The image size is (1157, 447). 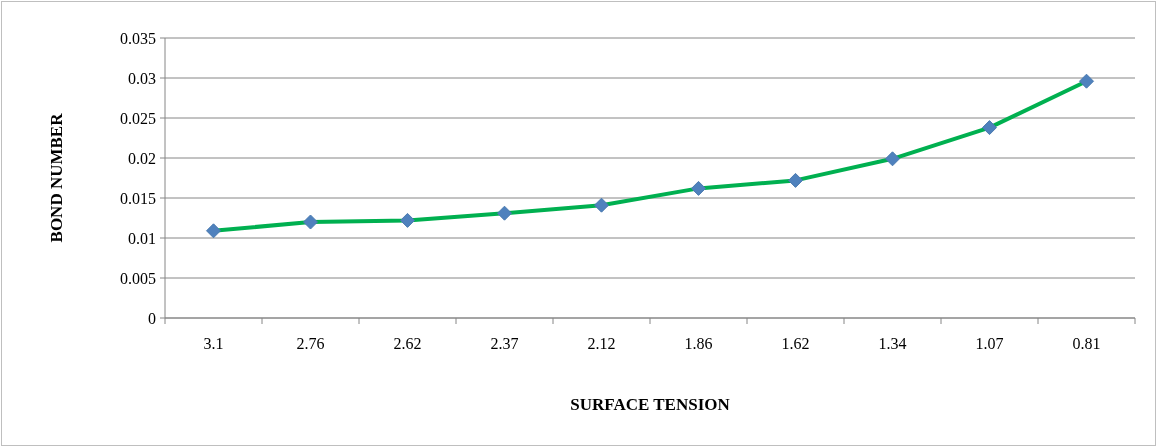 What do you see at coordinates (56, 177) in the screenshot?
I see `y-axis-title: BOND NUMBER` at bounding box center [56, 177].